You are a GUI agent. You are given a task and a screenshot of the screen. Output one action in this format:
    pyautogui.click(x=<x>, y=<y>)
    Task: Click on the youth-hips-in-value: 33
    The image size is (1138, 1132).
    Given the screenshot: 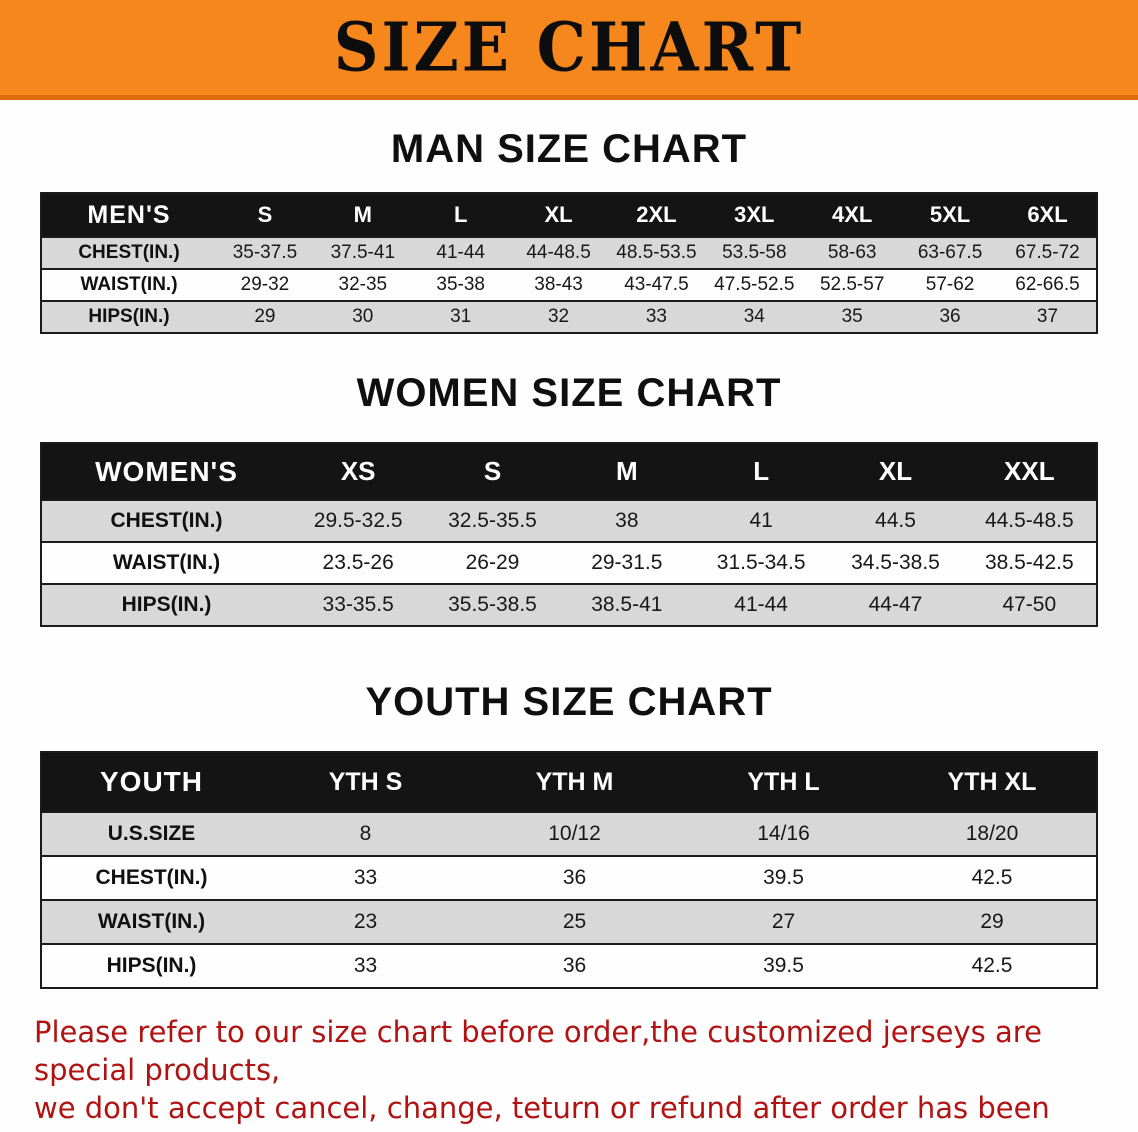 What is the action you would take?
    pyautogui.click(x=365, y=965)
    